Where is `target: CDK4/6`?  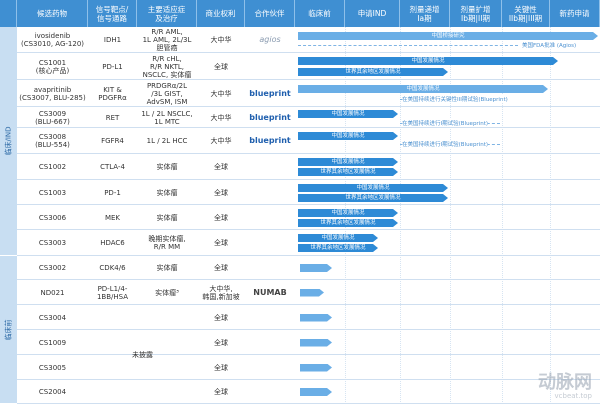 target: CDK4/6 is located at coordinates (112, 268).